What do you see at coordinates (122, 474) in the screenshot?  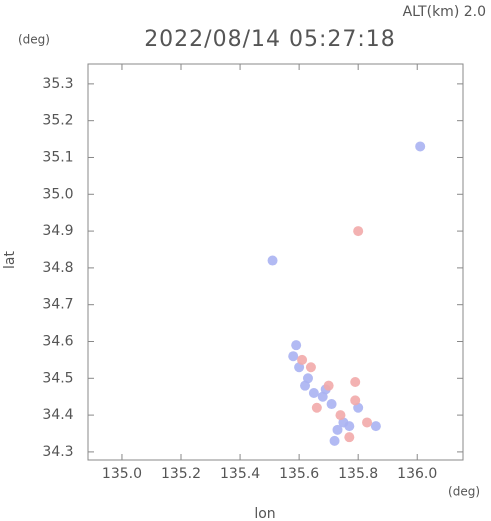 I see `x-tick-label: 135.0` at bounding box center [122, 474].